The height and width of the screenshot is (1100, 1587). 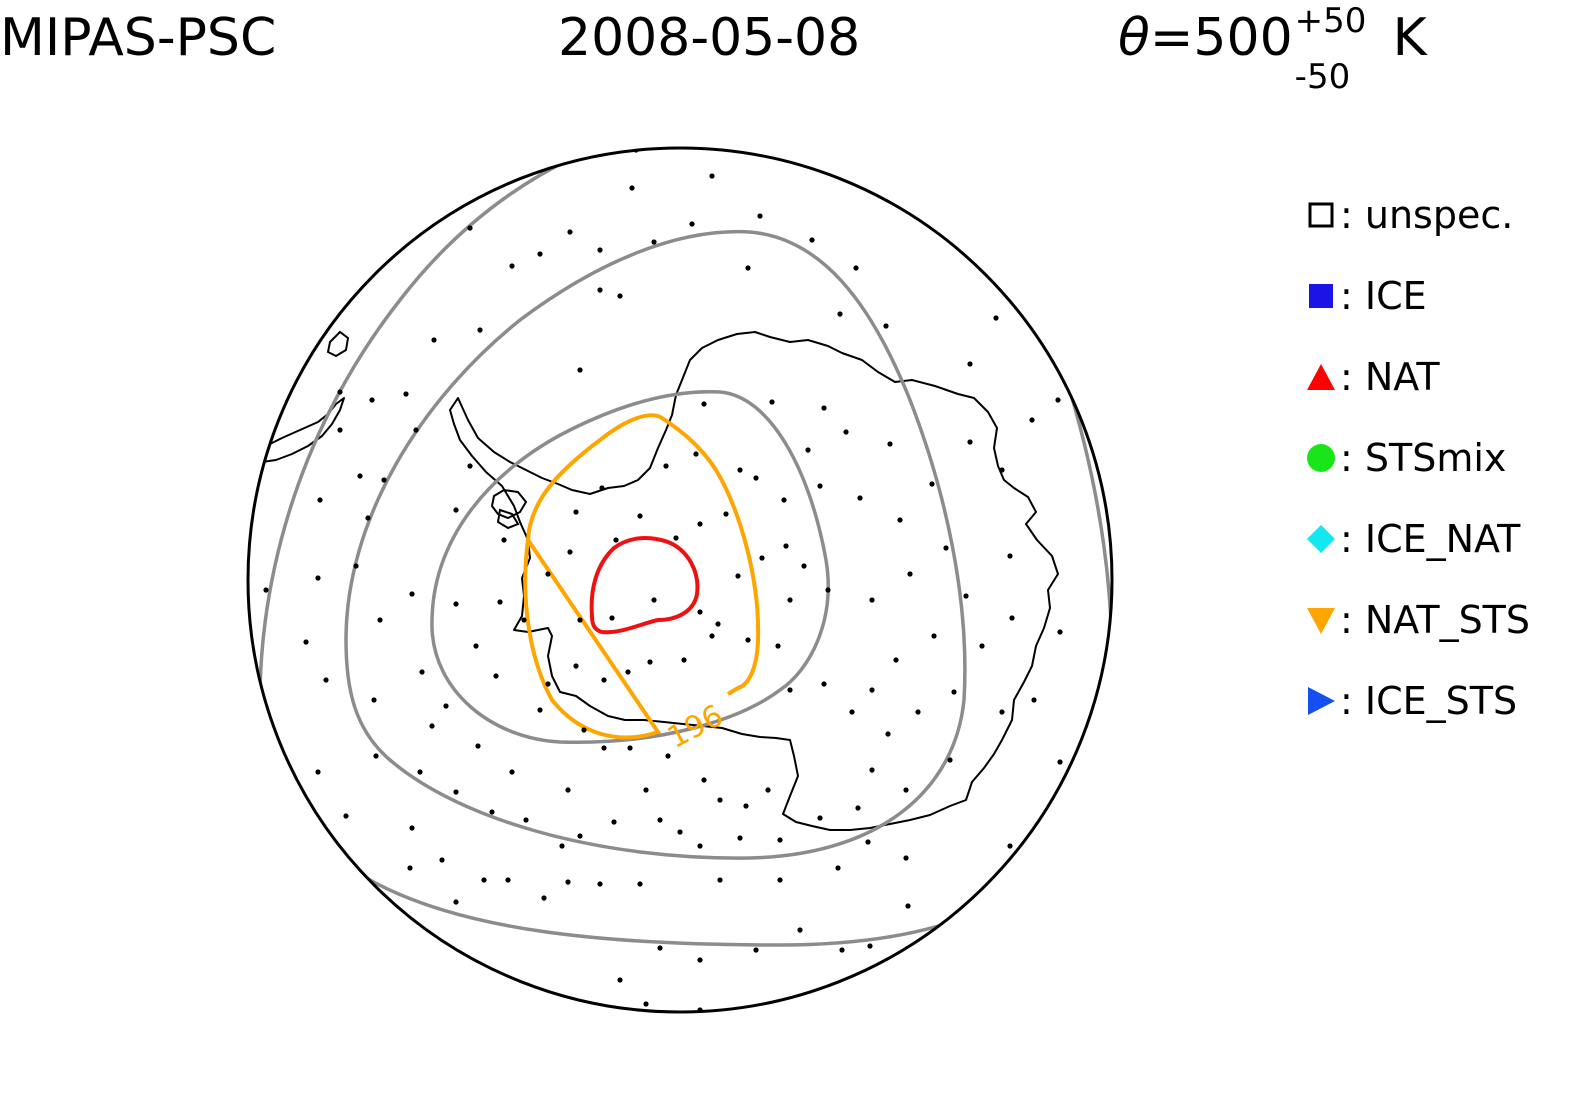 What do you see at coordinates (1321, 701) in the screenshot?
I see `triangle-right-icon` at bounding box center [1321, 701].